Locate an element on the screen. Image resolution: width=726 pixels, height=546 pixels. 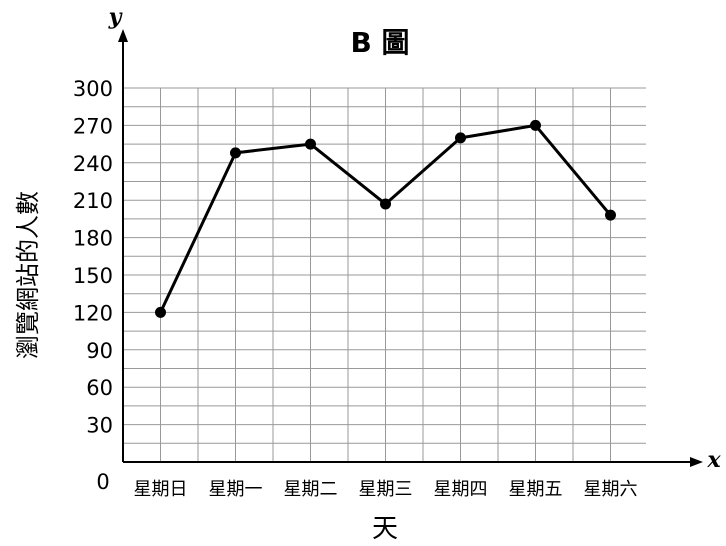
y-axis-arrowhead is located at coordinates (123, 35).